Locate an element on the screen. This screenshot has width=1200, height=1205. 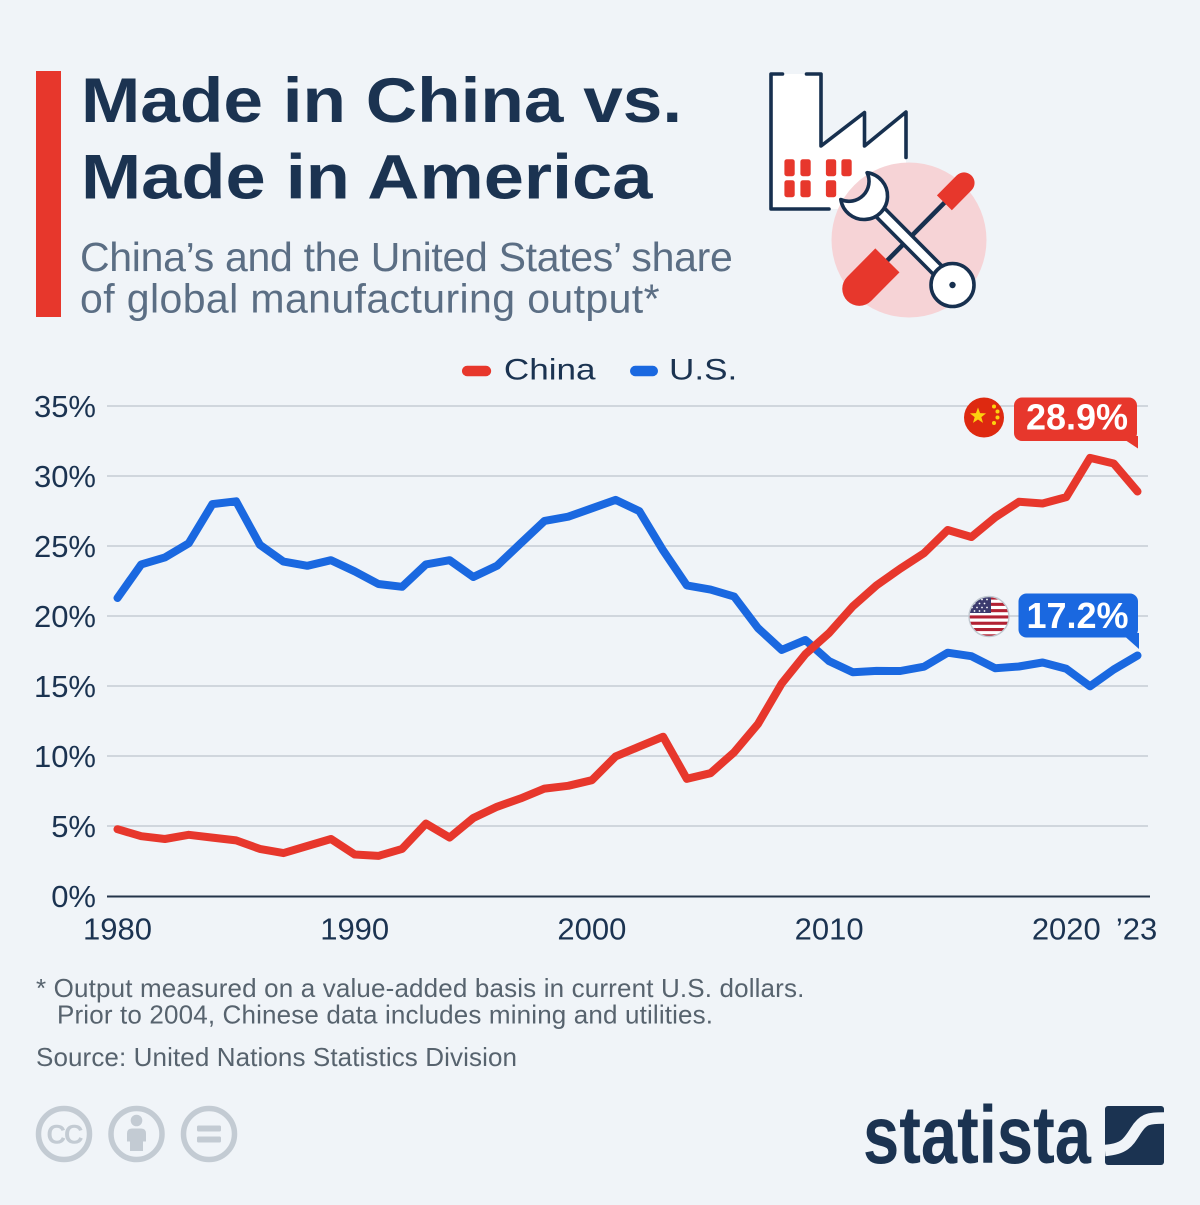
svg-text: 15% is located at coordinates (65, 686).